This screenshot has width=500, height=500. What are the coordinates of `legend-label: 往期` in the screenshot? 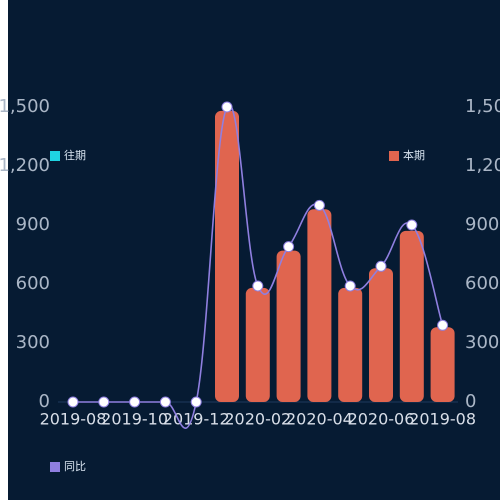 It's located at (75, 155).